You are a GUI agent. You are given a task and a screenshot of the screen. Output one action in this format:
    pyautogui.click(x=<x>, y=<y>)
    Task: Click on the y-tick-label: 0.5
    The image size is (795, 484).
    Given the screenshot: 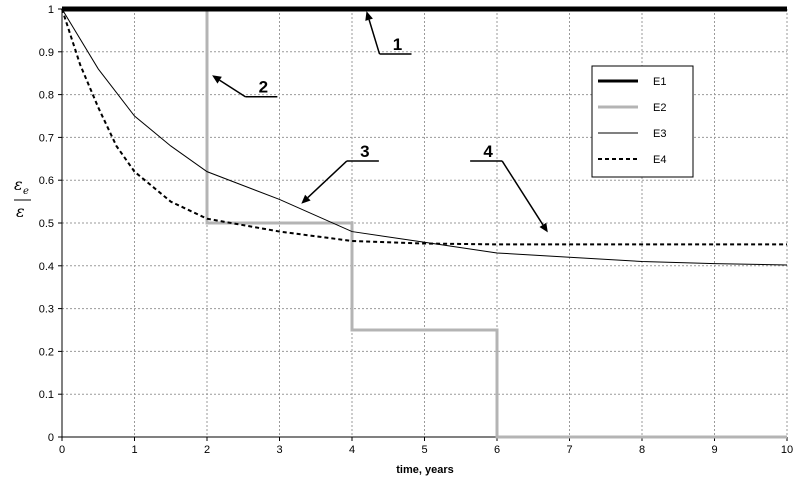 What is the action you would take?
    pyautogui.click(x=46, y=224)
    